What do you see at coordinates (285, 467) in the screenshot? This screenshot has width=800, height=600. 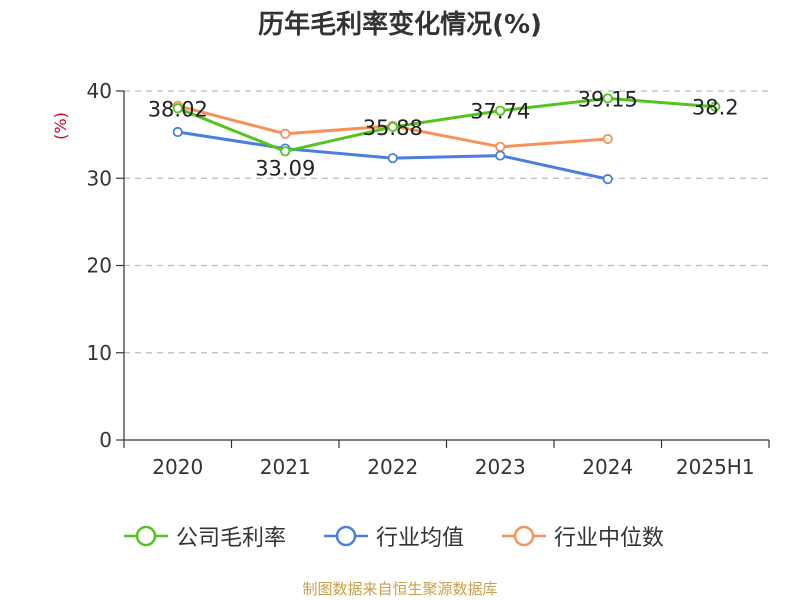 I see `x-tick-label: 2021` at bounding box center [285, 467].